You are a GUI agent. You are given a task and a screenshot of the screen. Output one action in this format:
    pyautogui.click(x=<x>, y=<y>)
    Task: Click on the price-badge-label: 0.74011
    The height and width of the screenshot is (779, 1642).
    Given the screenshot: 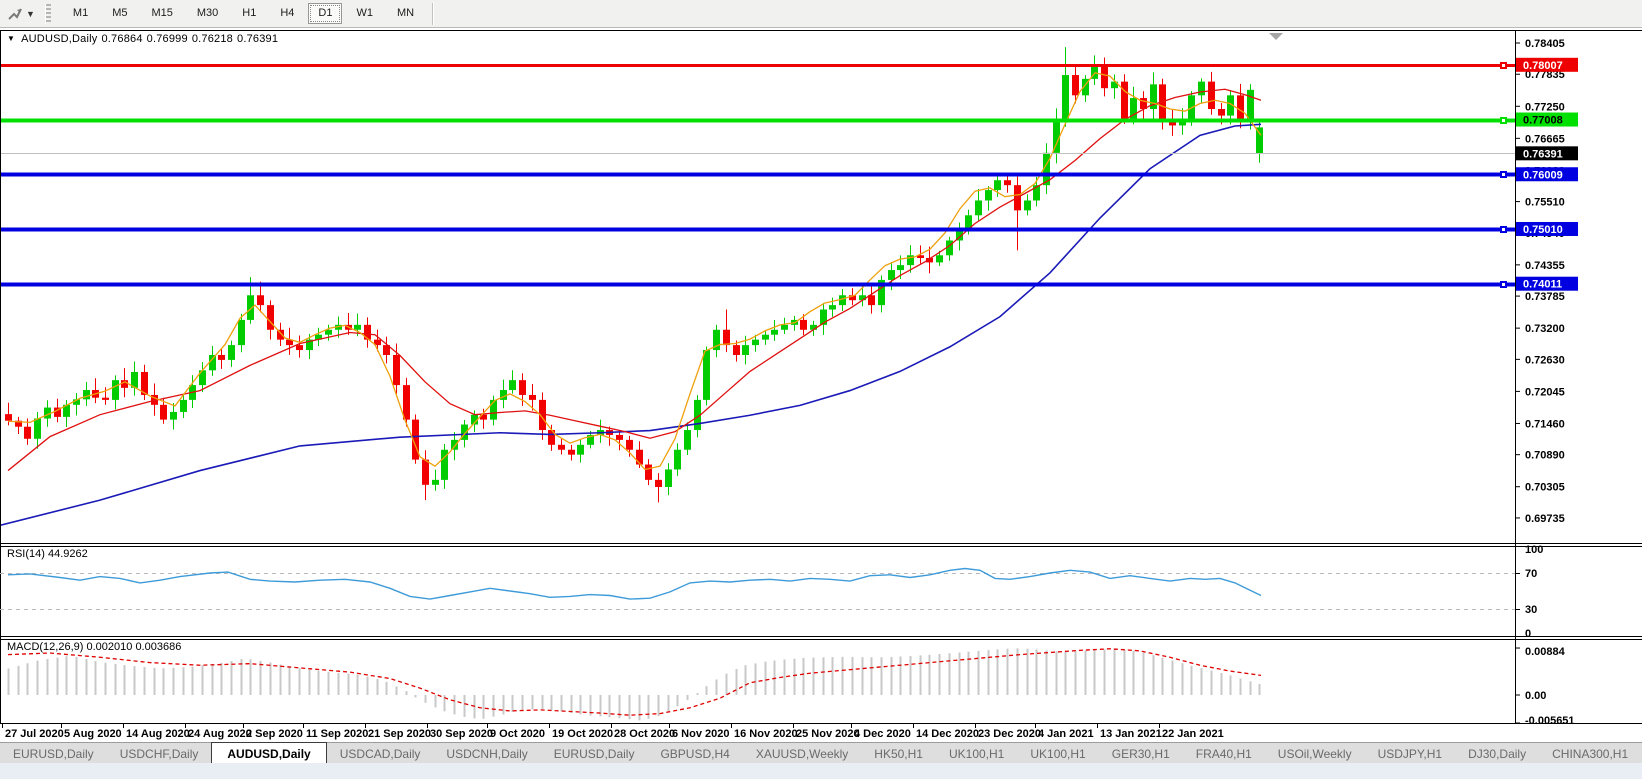 What is the action you would take?
    pyautogui.click(x=1542, y=285)
    